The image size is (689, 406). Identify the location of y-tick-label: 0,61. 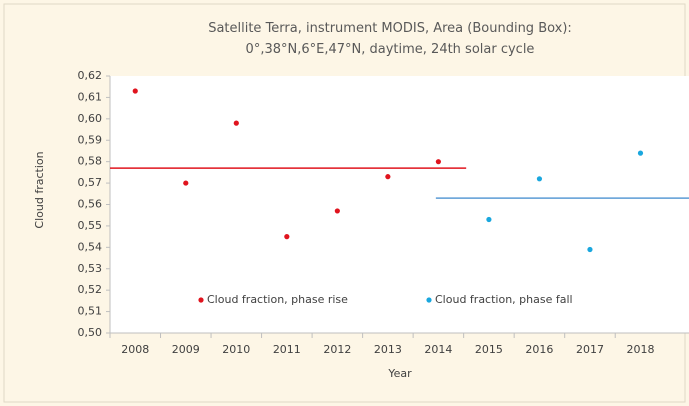
(90, 96).